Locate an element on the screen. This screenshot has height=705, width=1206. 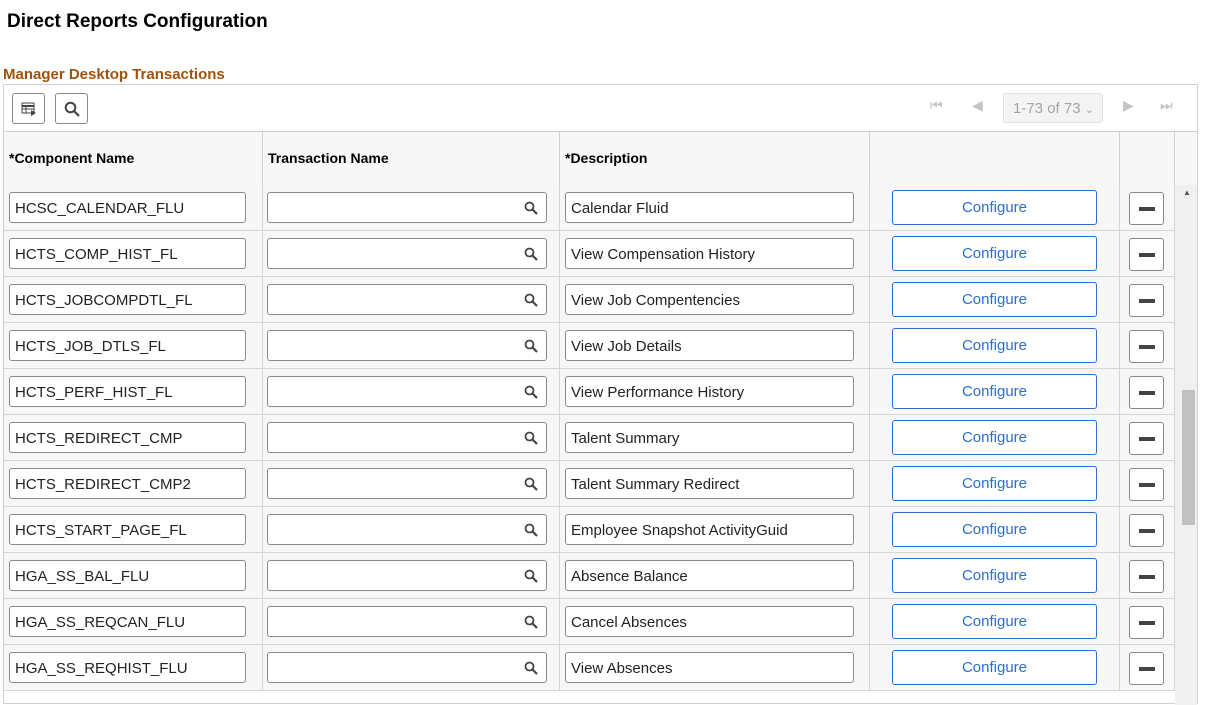
header-transaction-name: Transaction Name is located at coordinates (411, 158).